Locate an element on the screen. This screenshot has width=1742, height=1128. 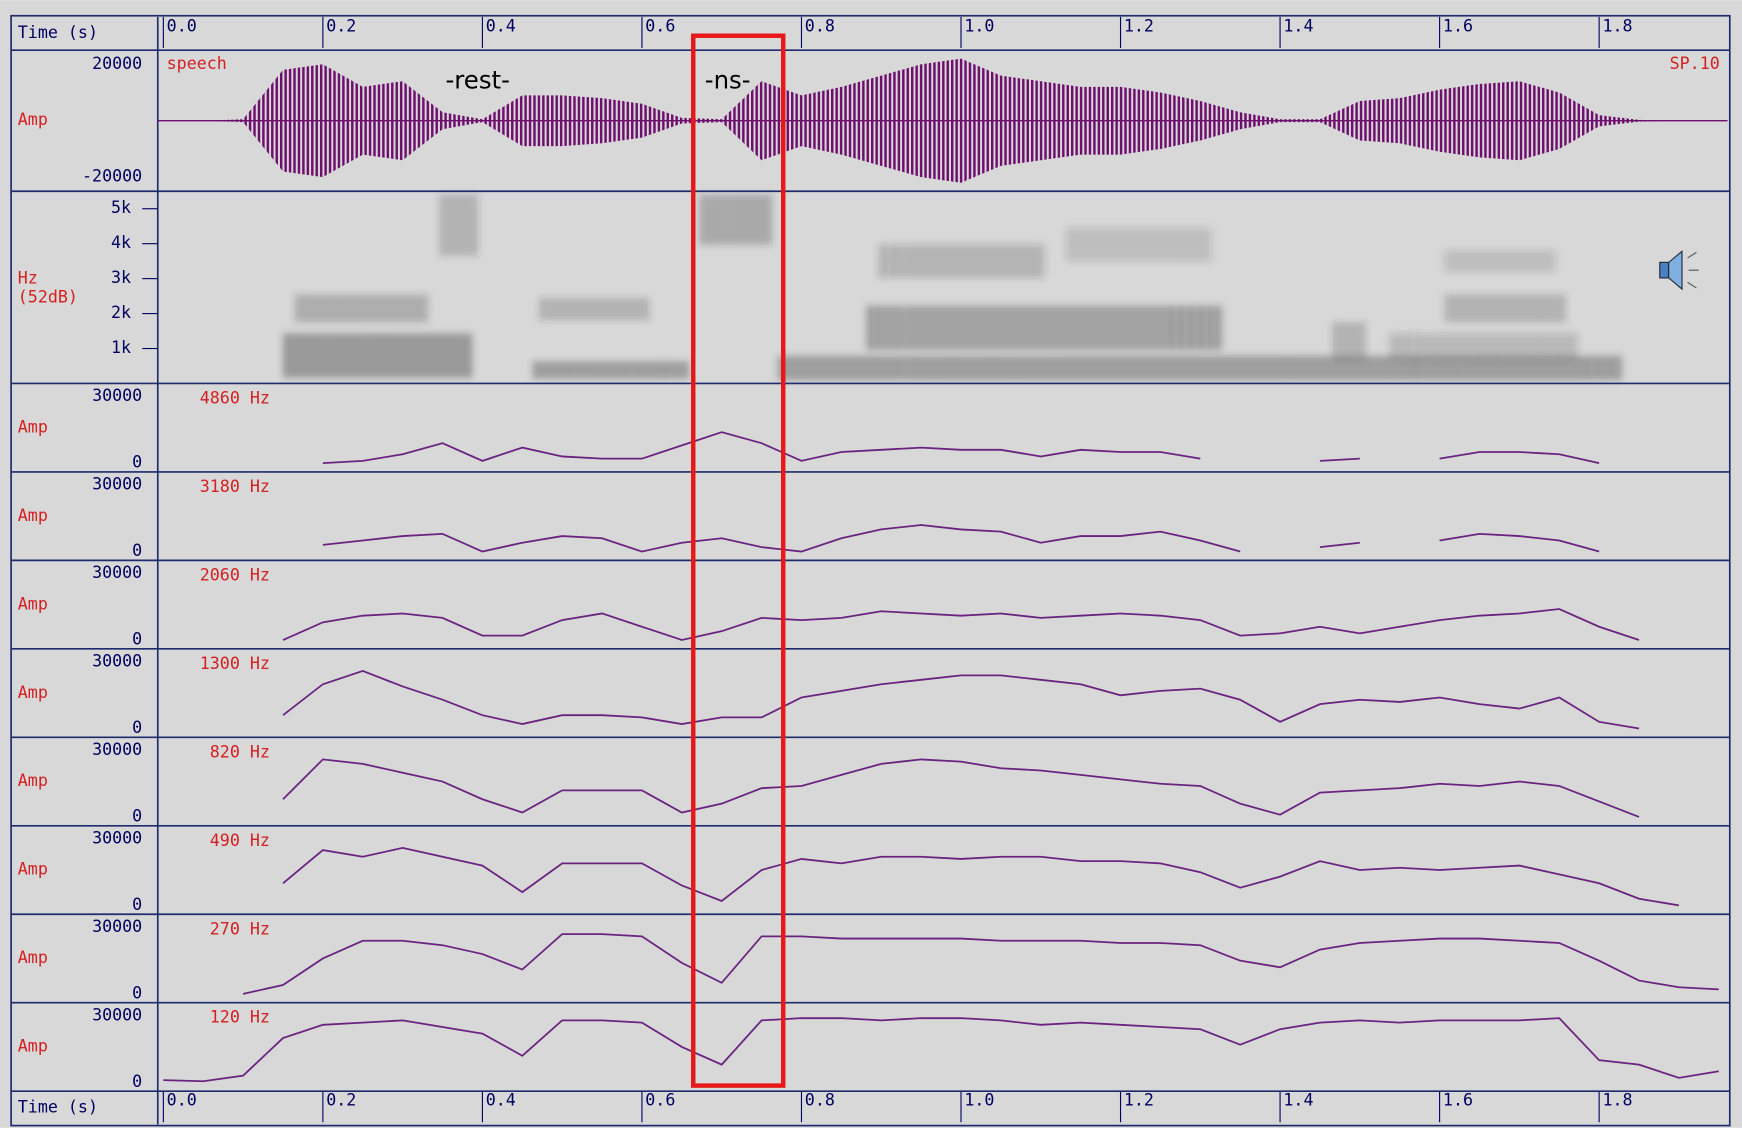
band-name: 2060 Hz is located at coordinates (235, 574).